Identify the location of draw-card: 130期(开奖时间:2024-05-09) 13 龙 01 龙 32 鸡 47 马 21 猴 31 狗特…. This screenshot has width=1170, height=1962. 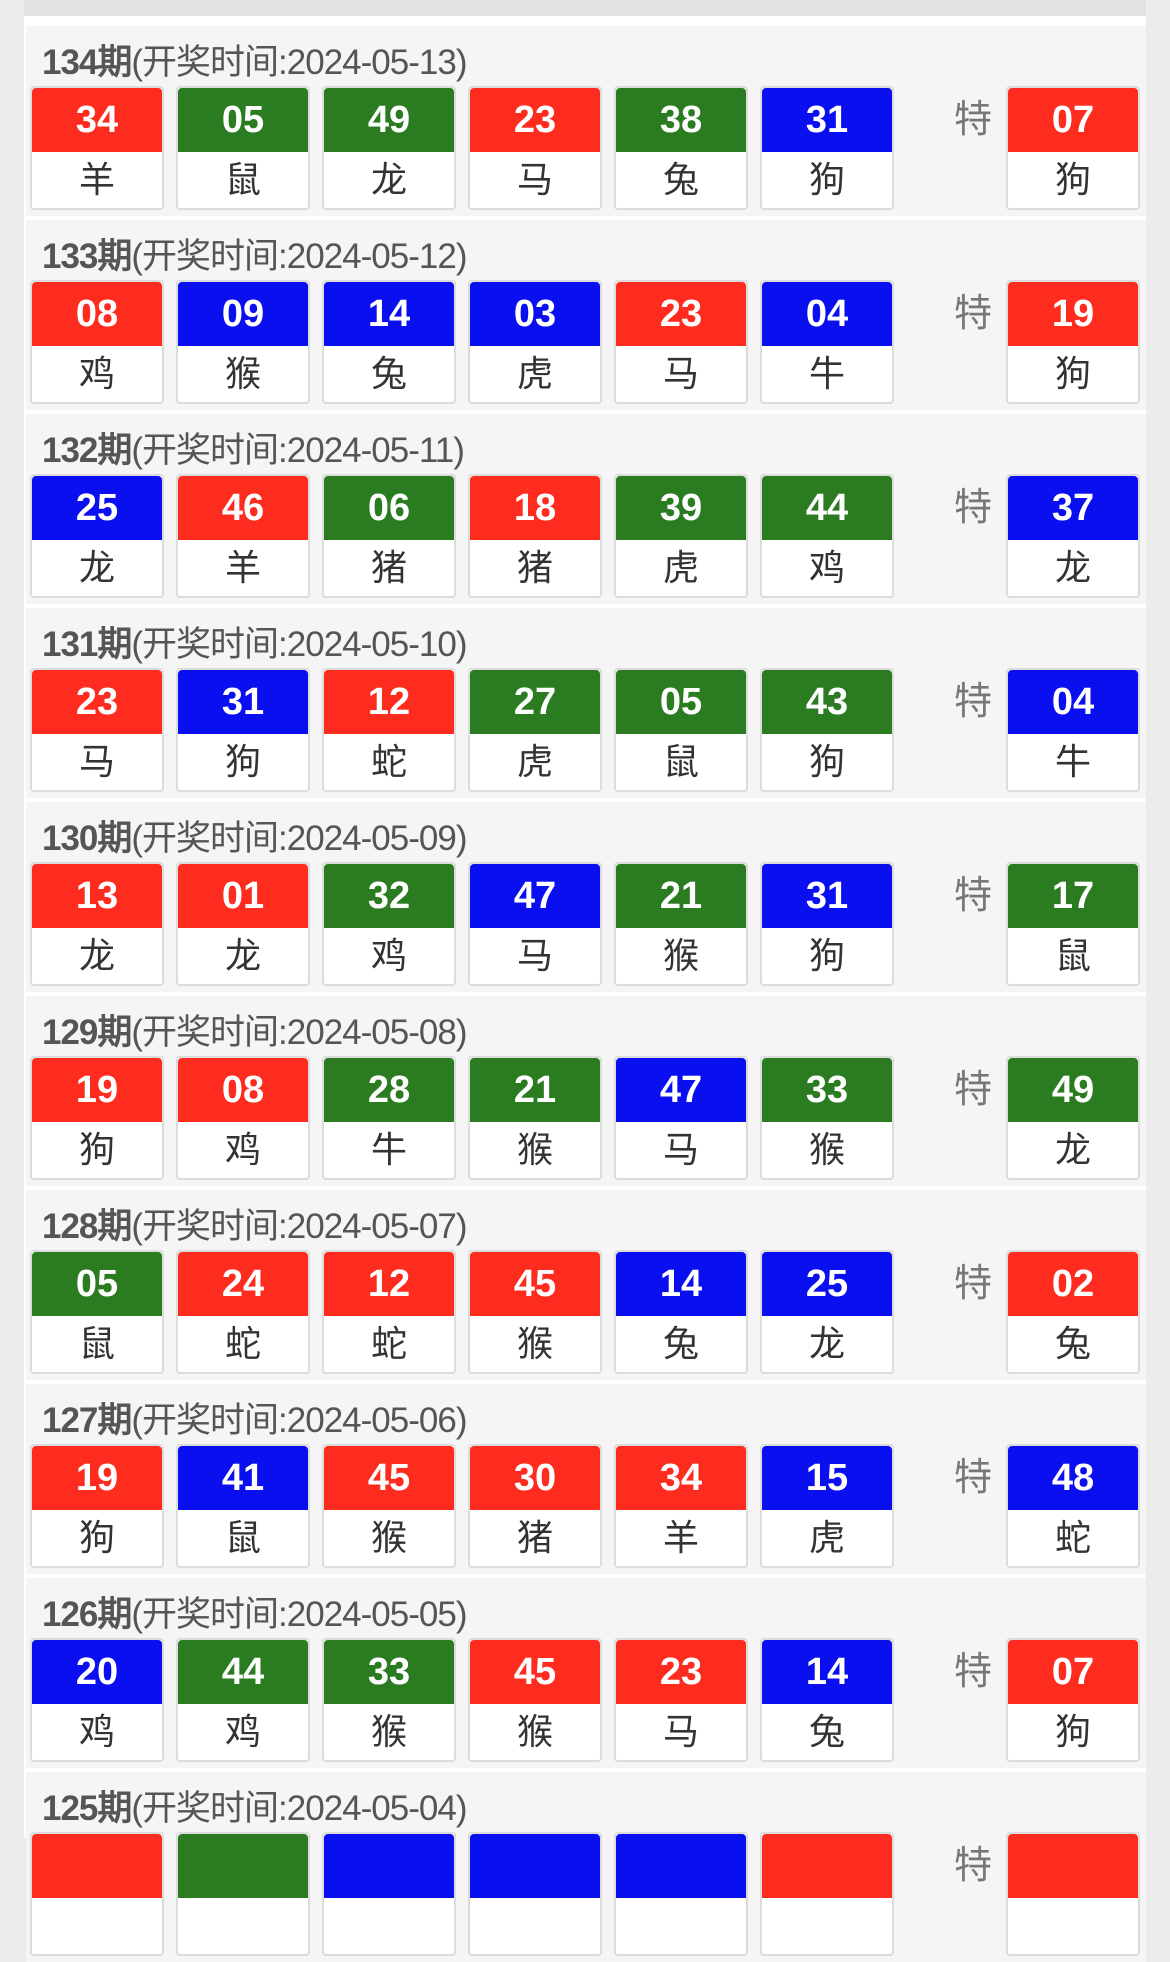
(586, 897).